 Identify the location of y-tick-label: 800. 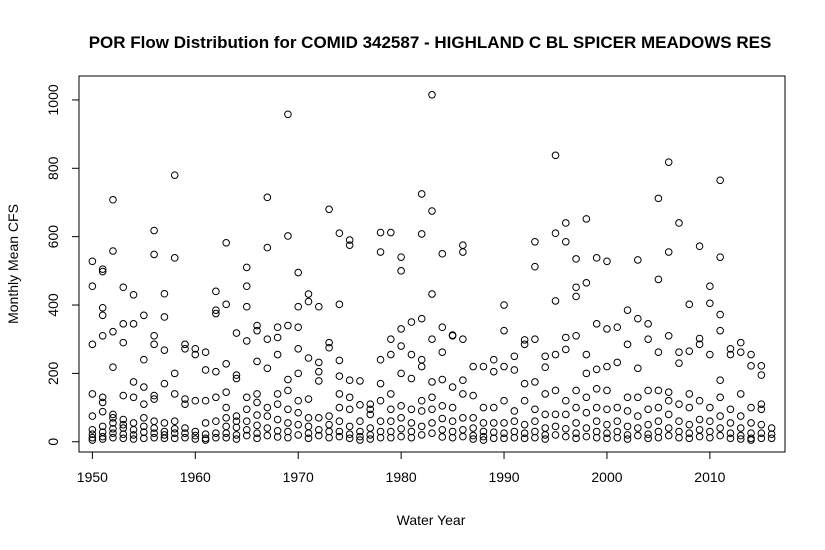
(53, 168).